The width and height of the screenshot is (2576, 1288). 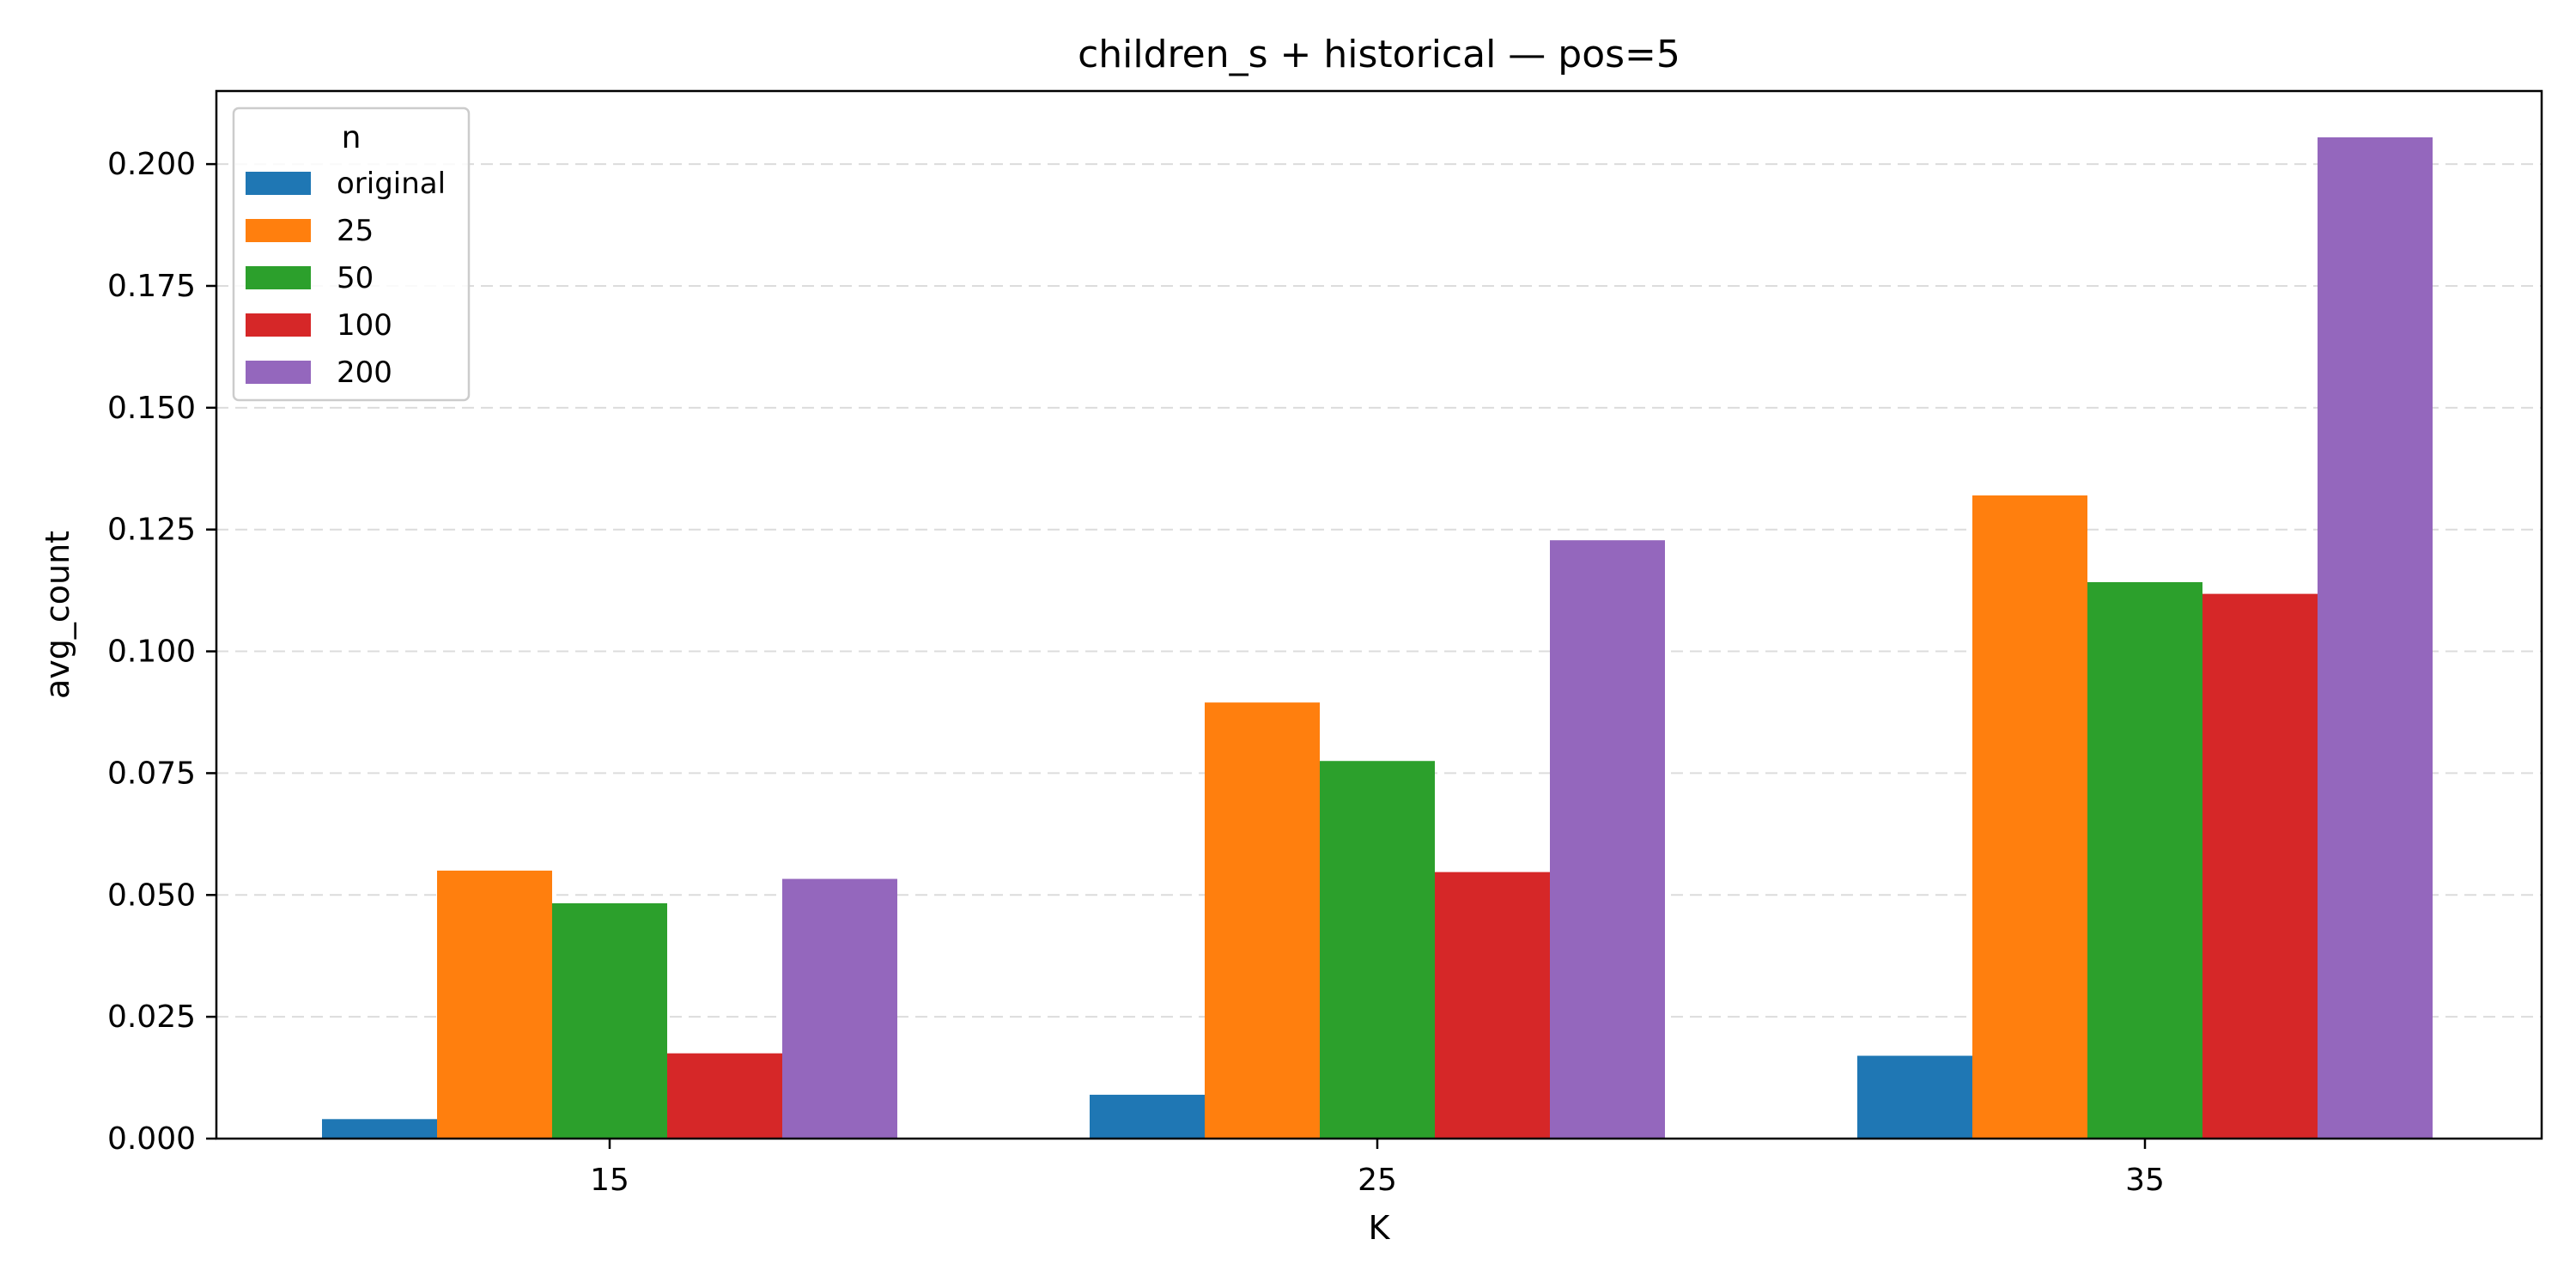 What do you see at coordinates (151, 773) in the screenshot?
I see `y-tick-label: 0.075` at bounding box center [151, 773].